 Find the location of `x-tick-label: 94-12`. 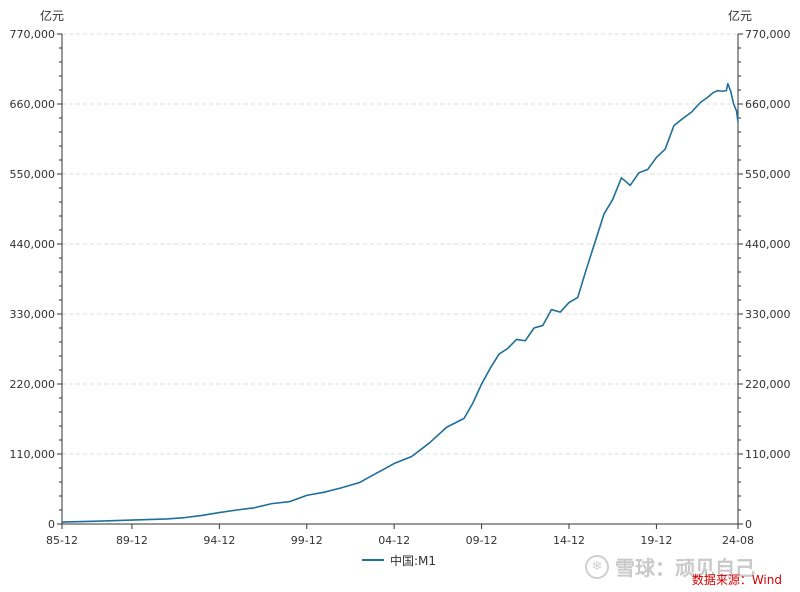

x-tick-label: 94-12 is located at coordinates (219, 540).